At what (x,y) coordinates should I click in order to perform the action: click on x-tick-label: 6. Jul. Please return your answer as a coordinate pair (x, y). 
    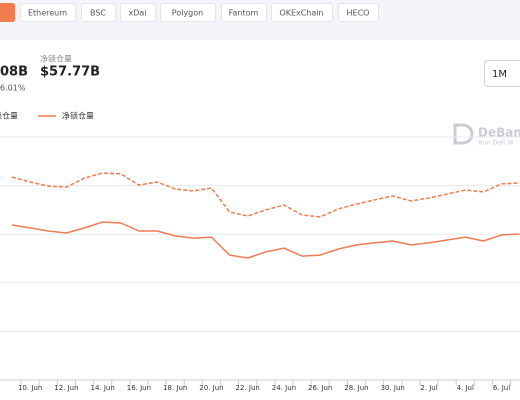
    Looking at the image, I should click on (501, 388).